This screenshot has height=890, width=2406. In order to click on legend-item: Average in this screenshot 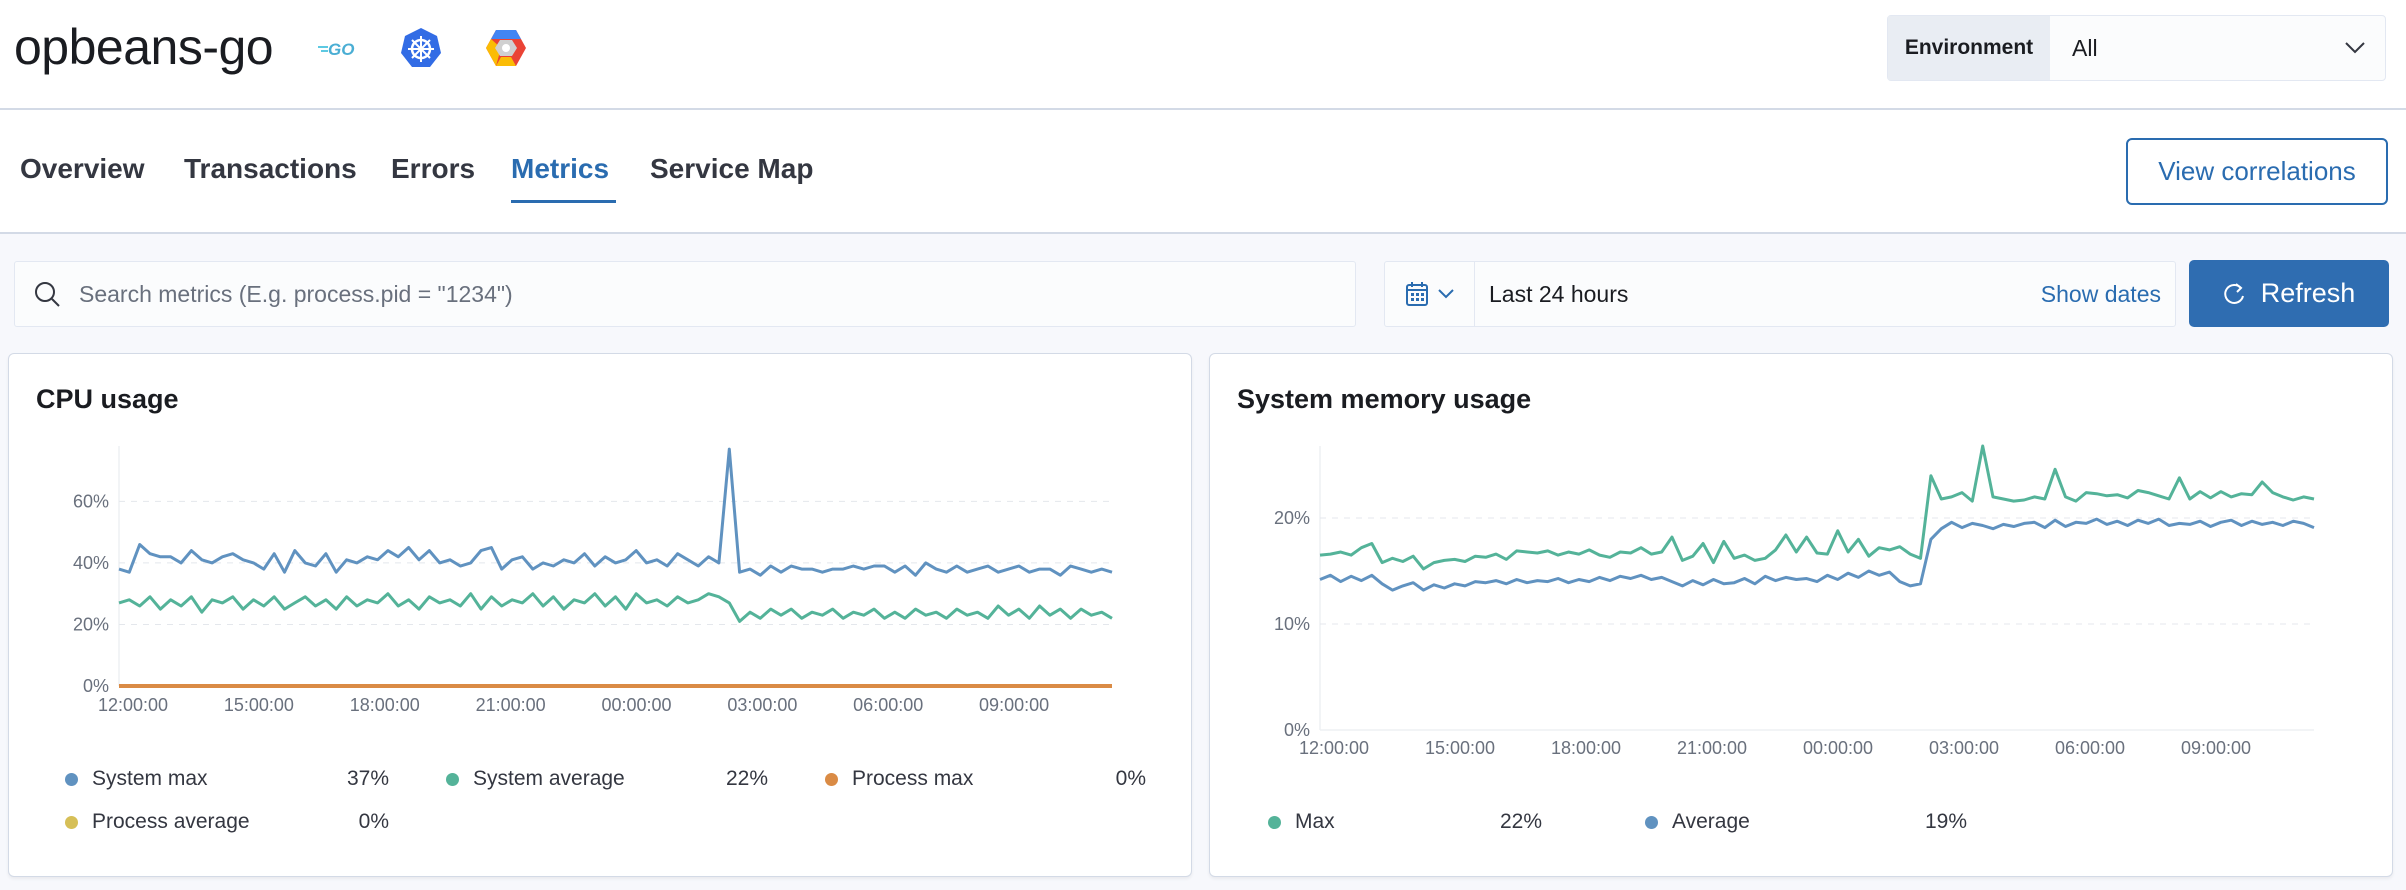, I will do `click(1697, 822)`.